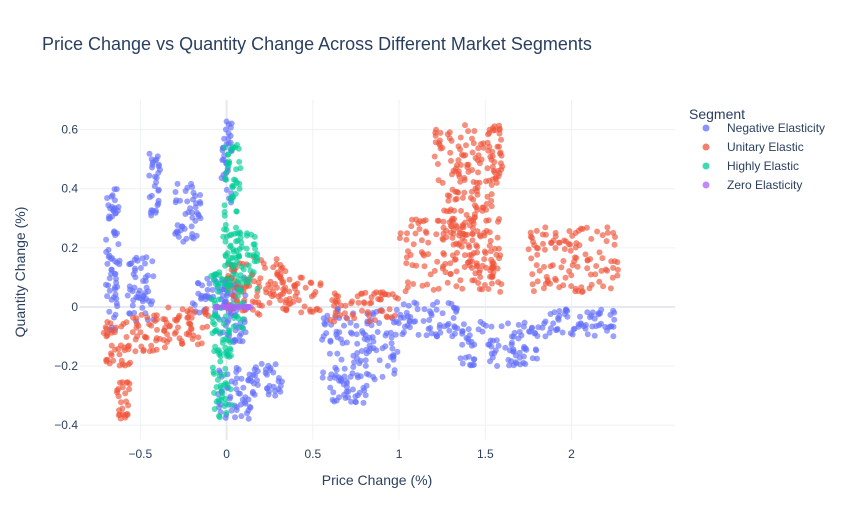  Describe the element at coordinates (571, 454) in the screenshot. I see `x-tick-label: 2` at that location.